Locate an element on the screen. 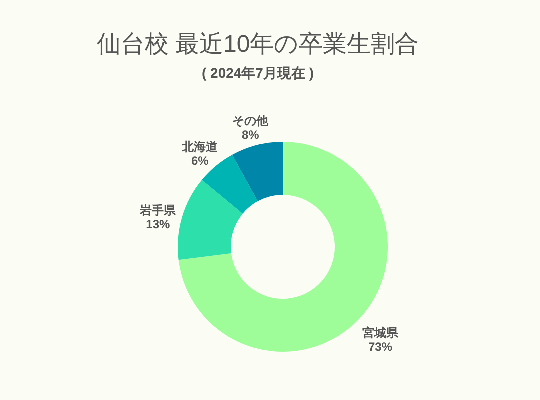 Image resolution: width=540 pixels, height=400 pixels. chart-subtitle: ( 2024年7月現在 ) is located at coordinates (258, 73).